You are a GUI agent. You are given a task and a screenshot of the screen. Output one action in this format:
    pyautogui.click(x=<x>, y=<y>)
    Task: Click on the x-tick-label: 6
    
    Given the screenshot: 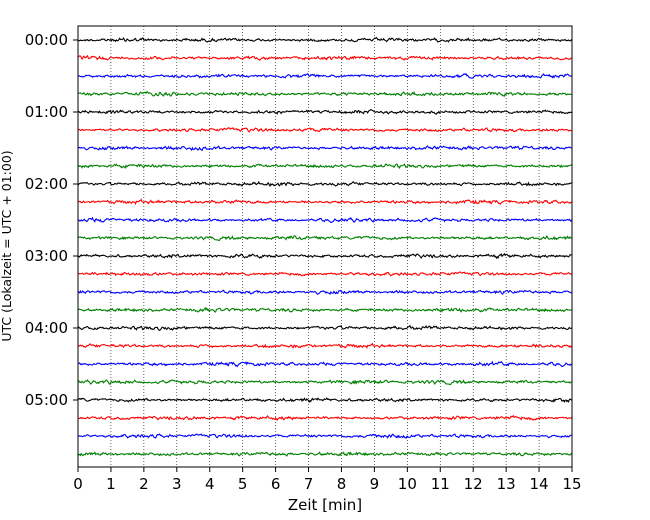 What is the action you would take?
    pyautogui.click(x=276, y=484)
    